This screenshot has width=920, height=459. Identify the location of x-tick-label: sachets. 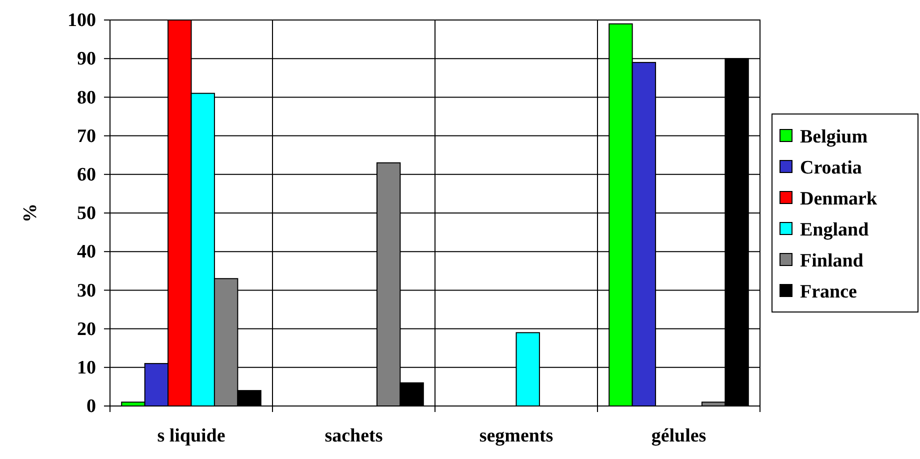
(353, 435).